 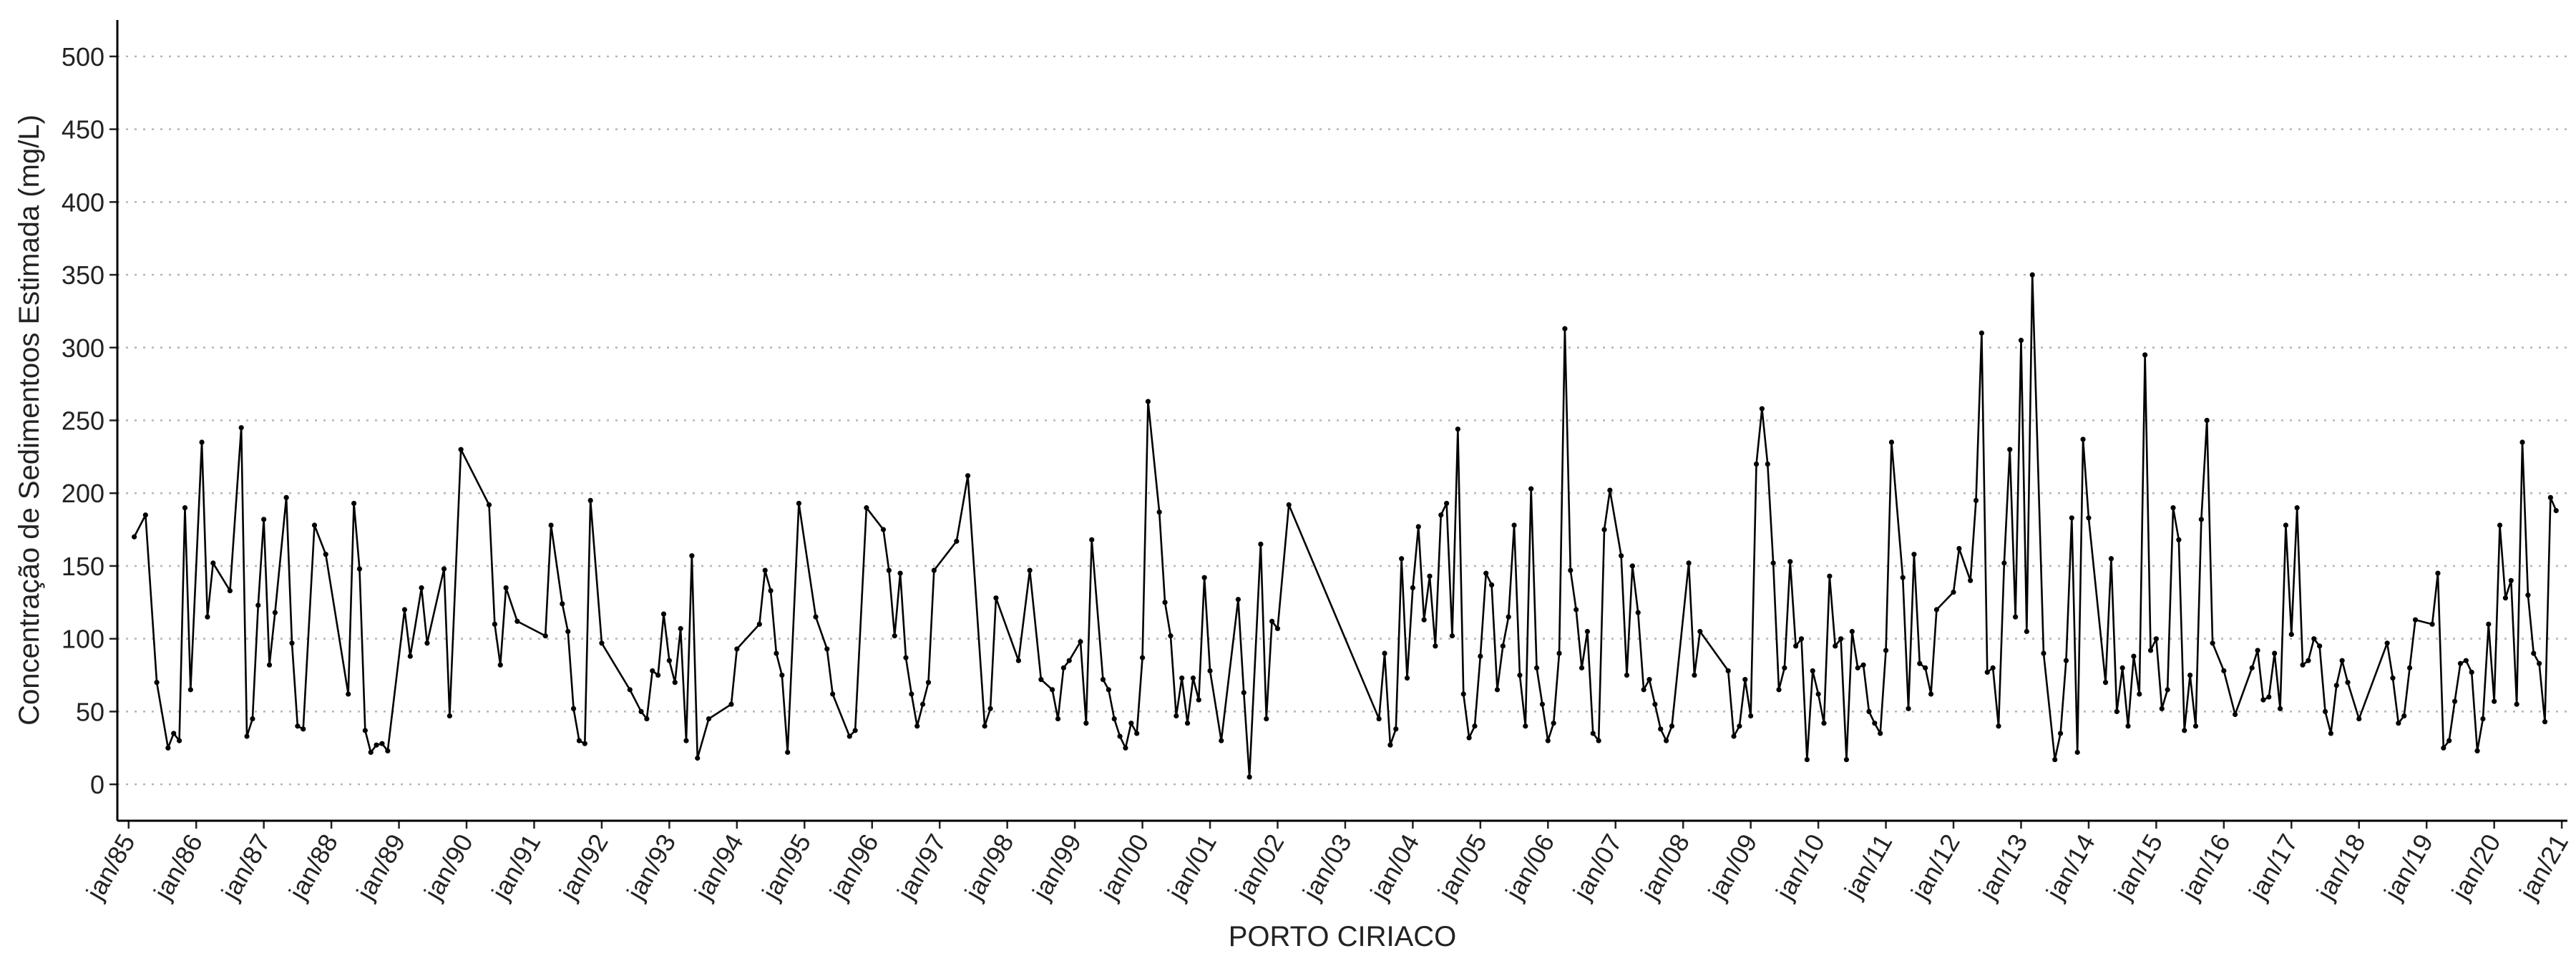 I want to click on y-tick-label: 50, so click(x=90, y=711).